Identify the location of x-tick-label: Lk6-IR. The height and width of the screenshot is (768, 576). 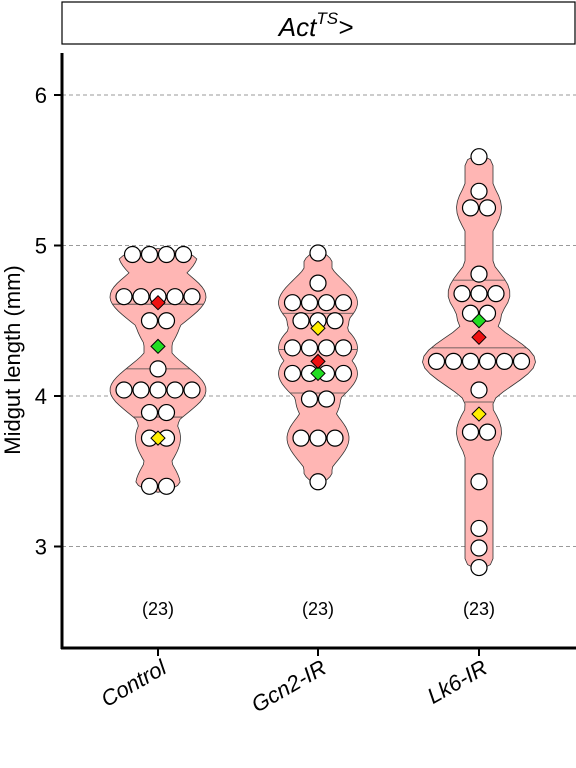
(457, 682).